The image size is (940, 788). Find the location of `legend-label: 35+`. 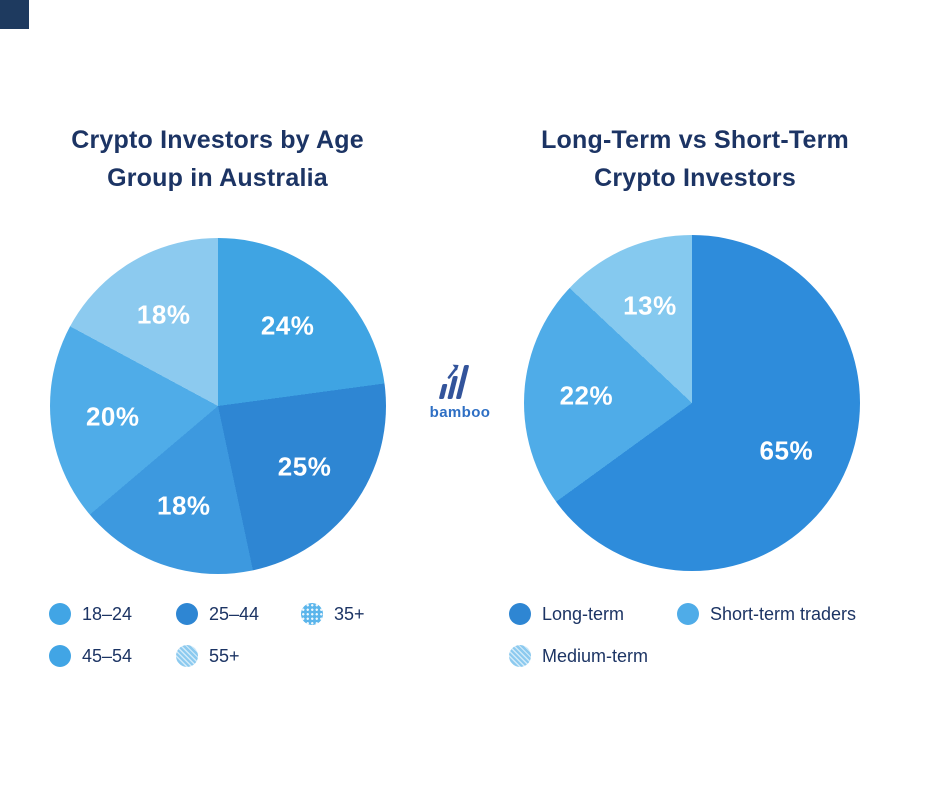

legend-label: 35+ is located at coordinates (349, 613).